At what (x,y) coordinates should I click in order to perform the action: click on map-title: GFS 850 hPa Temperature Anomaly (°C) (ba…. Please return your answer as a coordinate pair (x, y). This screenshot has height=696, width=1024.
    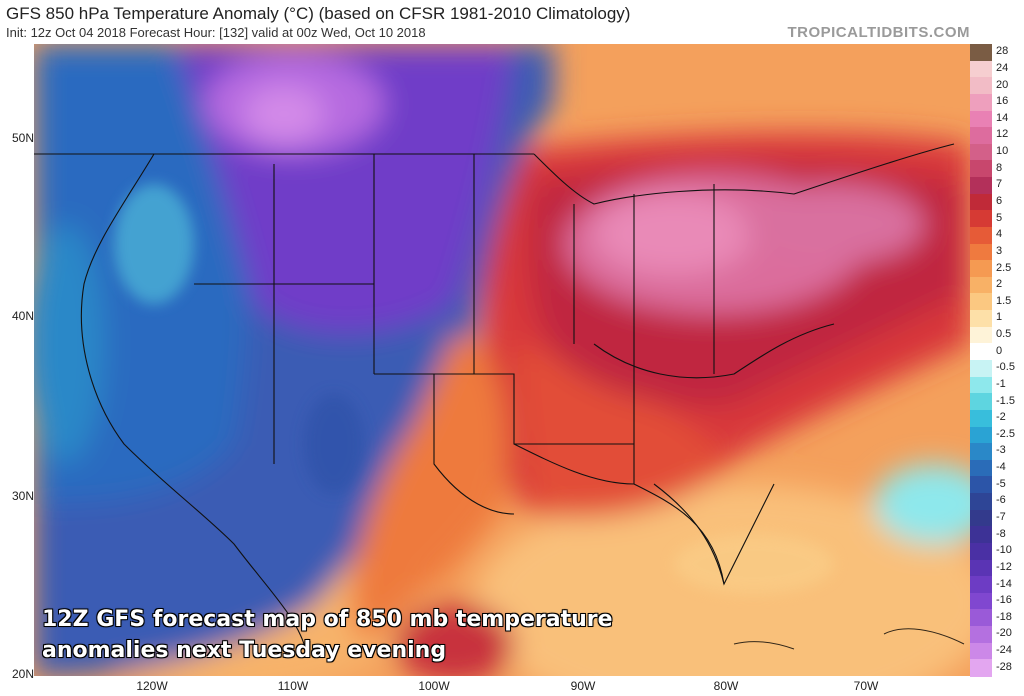
    Looking at the image, I should click on (318, 13).